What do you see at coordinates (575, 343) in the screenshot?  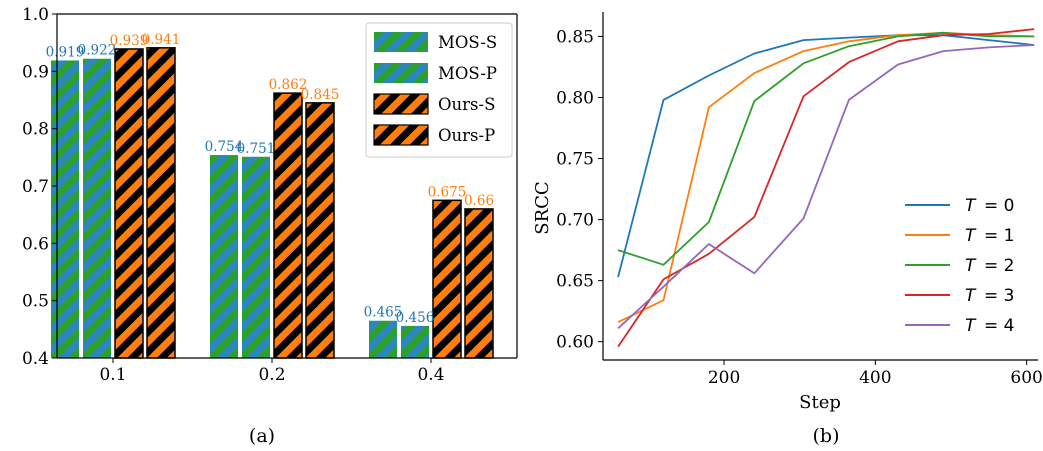 I see `y-tick-label: 0.60` at bounding box center [575, 343].